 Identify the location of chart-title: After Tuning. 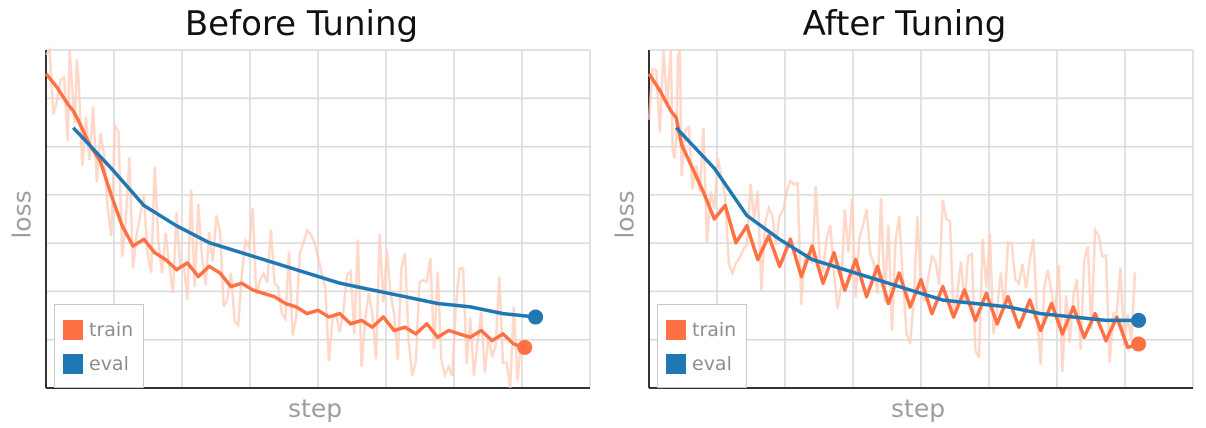
(904, 24).